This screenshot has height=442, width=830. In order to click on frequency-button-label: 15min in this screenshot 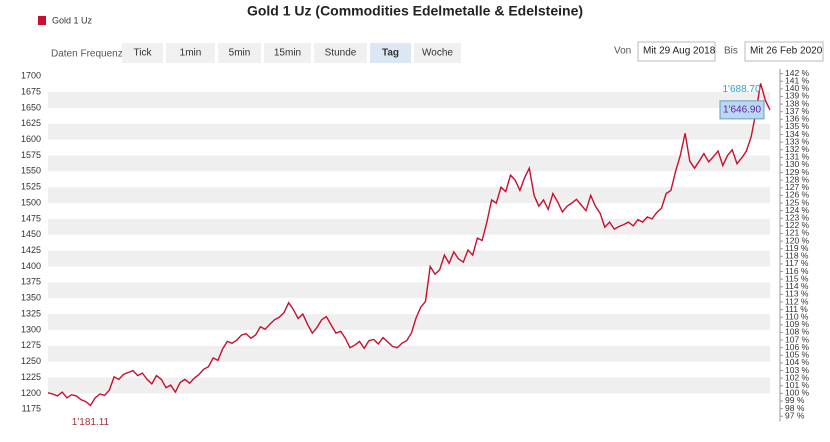, I will do `click(287, 53)`.